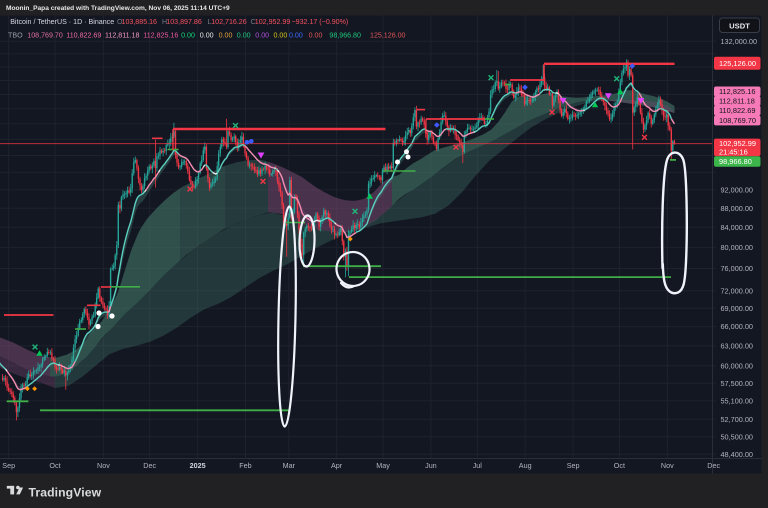  Describe the element at coordinates (737, 326) in the screenshot. I see `svg-text: 66,000.00` at that location.